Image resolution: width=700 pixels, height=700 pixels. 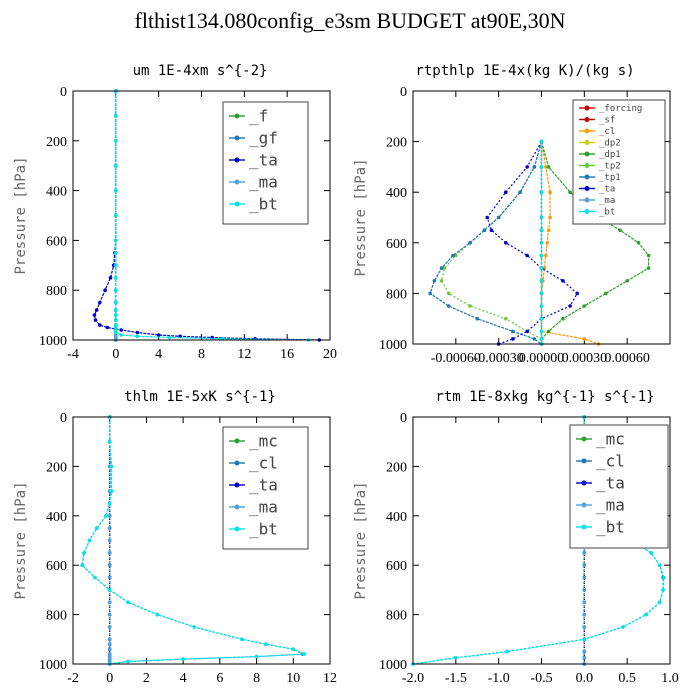 I want to click on legend: _f _gf _ta _ma _bt, so click(x=265, y=163).